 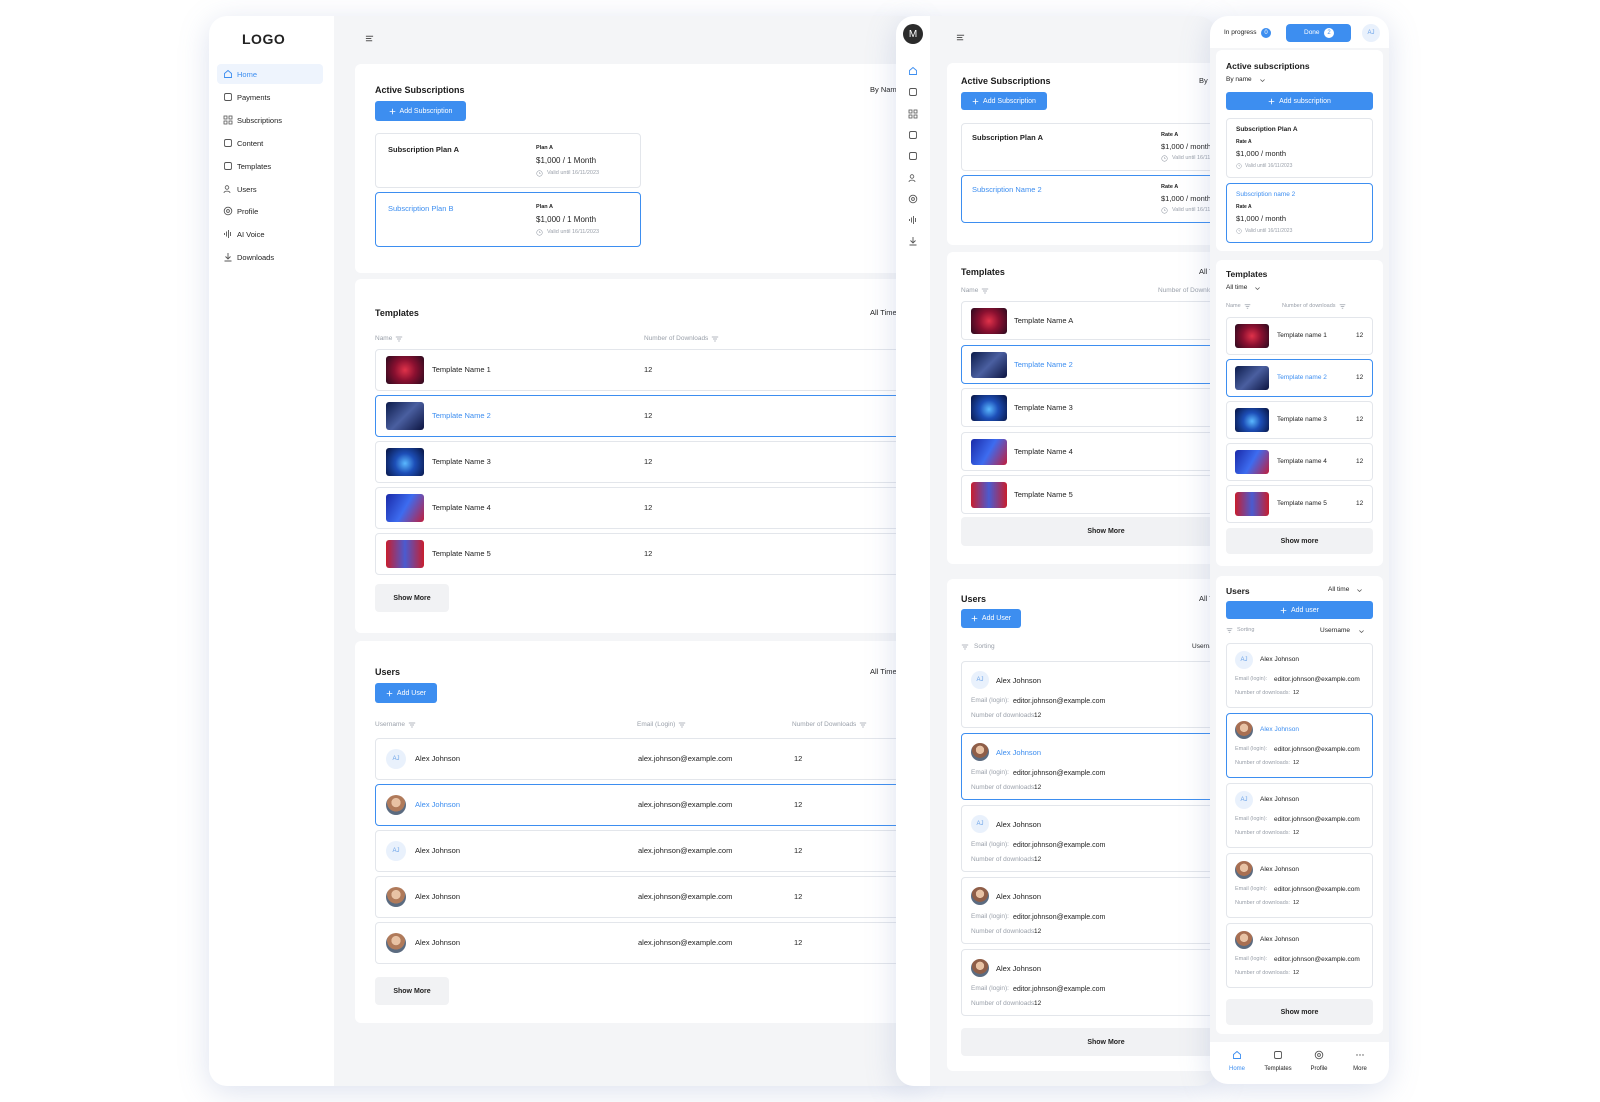 What do you see at coordinates (270, 189) in the screenshot?
I see `nav-item: Users` at bounding box center [270, 189].